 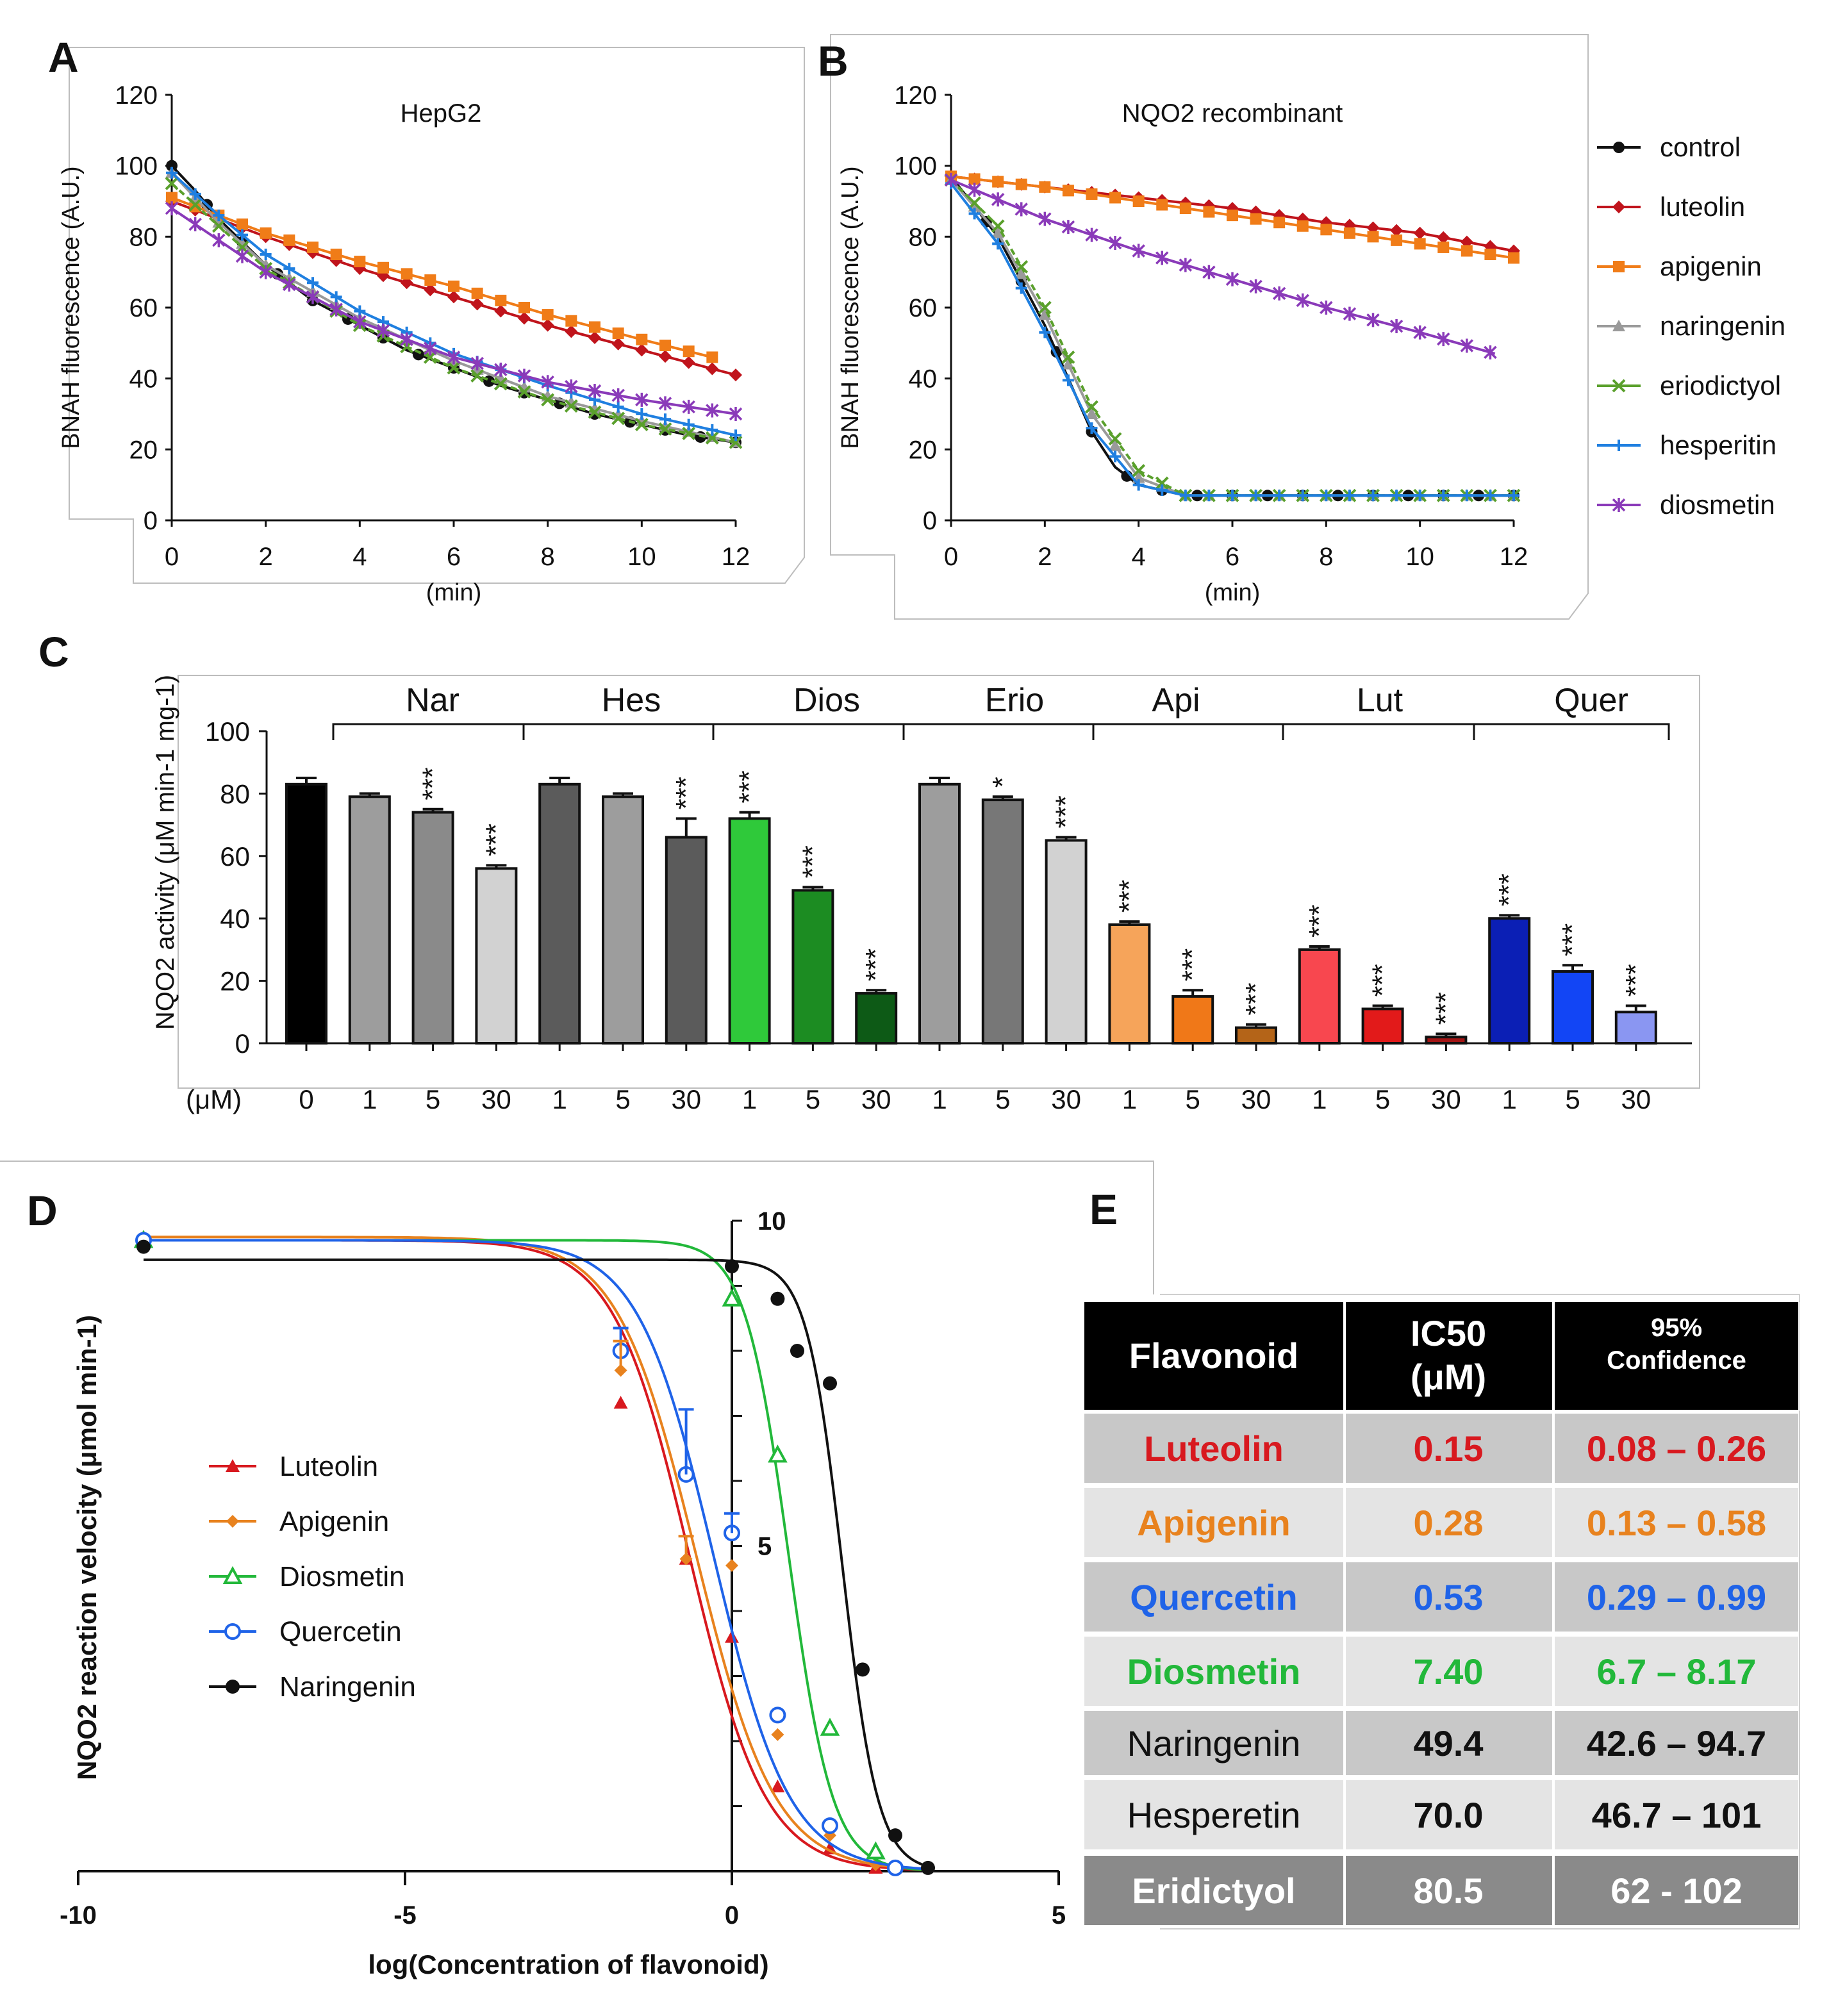 I want to click on series-line-eriodictyol, so click(x=1232, y=338).